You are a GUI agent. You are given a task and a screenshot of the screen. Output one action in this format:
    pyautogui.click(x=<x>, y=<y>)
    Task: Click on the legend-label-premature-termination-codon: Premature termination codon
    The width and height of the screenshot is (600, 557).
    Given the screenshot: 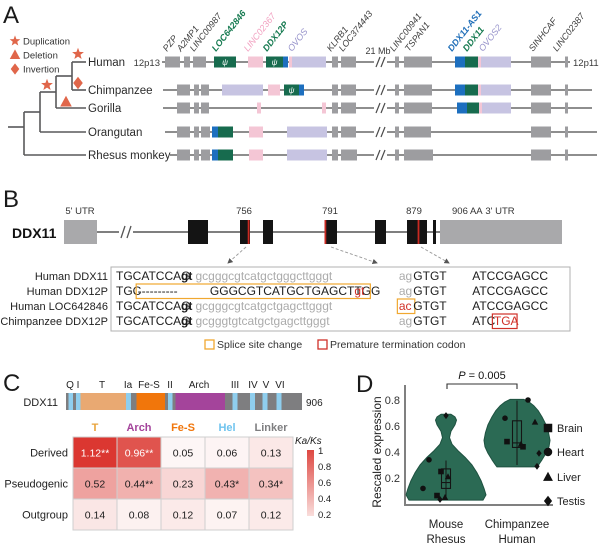 What is the action you would take?
    pyautogui.click(x=398, y=345)
    